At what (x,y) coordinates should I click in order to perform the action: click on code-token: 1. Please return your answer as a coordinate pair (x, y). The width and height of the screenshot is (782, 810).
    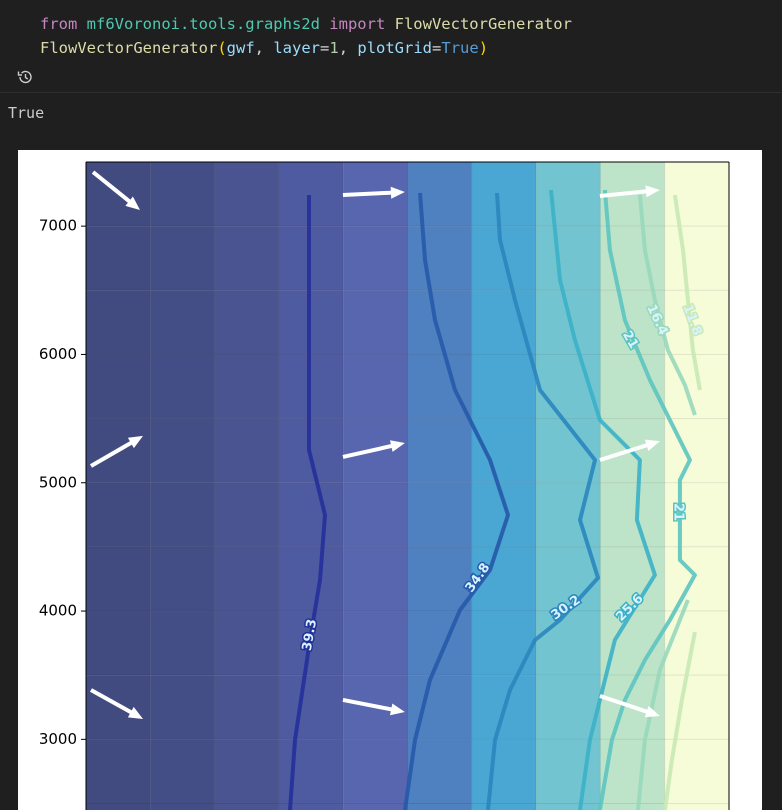
    Looking at the image, I should click on (334, 48).